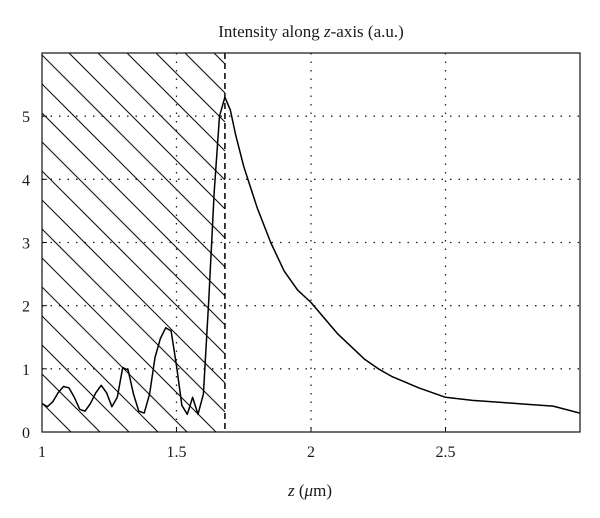  What do you see at coordinates (26, 180) in the screenshot?
I see `y-tick-label: 4` at bounding box center [26, 180].